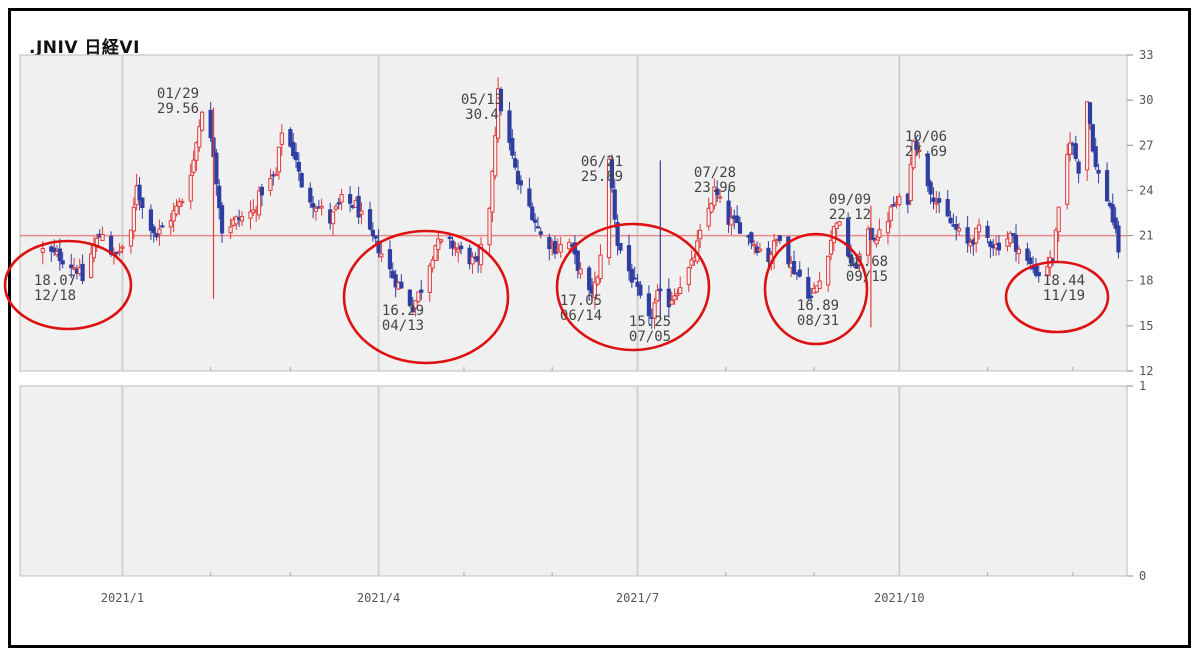 This screenshot has height=648, width=1200. What do you see at coordinates (55, 296) in the screenshot?
I see `annotation-label: 12/18` at bounding box center [55, 296].